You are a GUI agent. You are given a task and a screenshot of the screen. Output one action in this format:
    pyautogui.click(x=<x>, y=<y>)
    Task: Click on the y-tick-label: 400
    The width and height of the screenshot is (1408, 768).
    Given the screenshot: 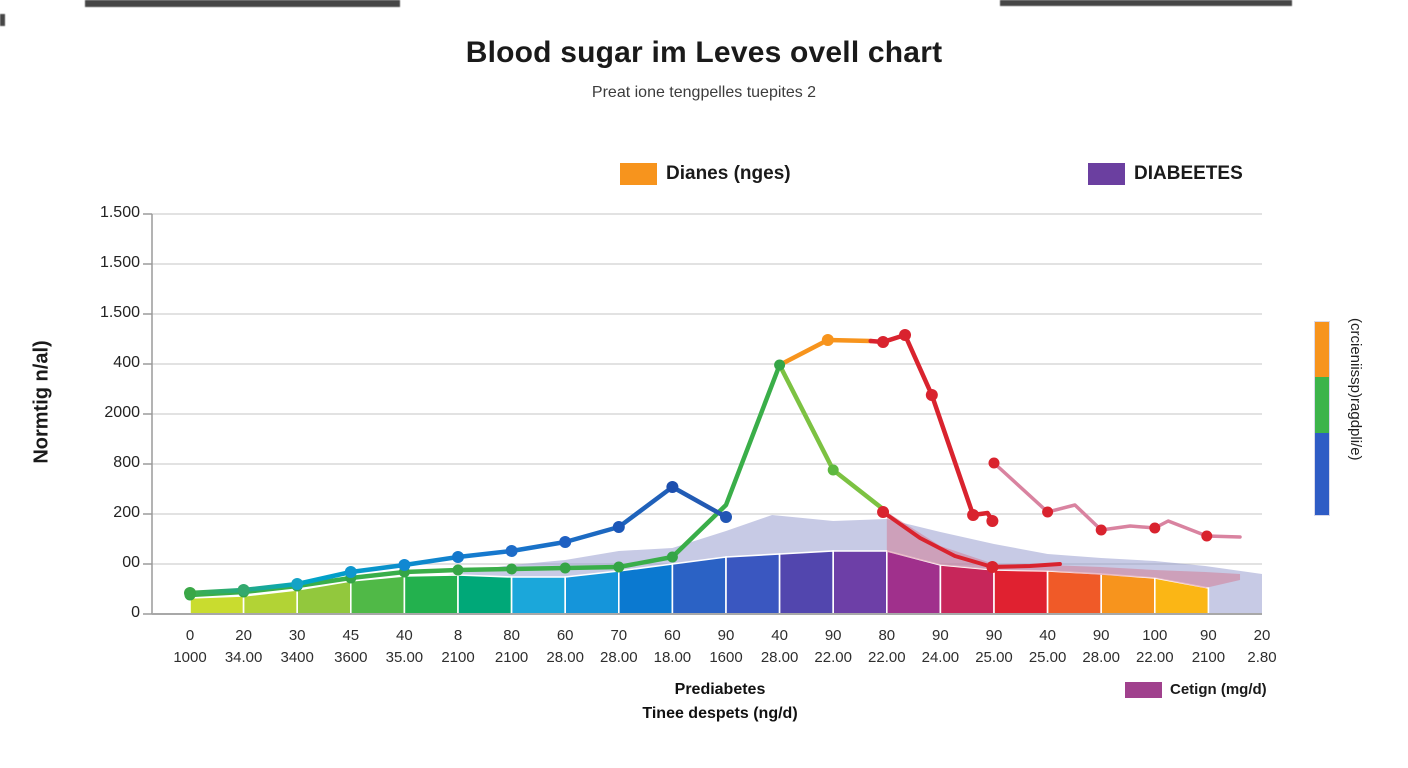 What is the action you would take?
    pyautogui.click(x=126, y=362)
    